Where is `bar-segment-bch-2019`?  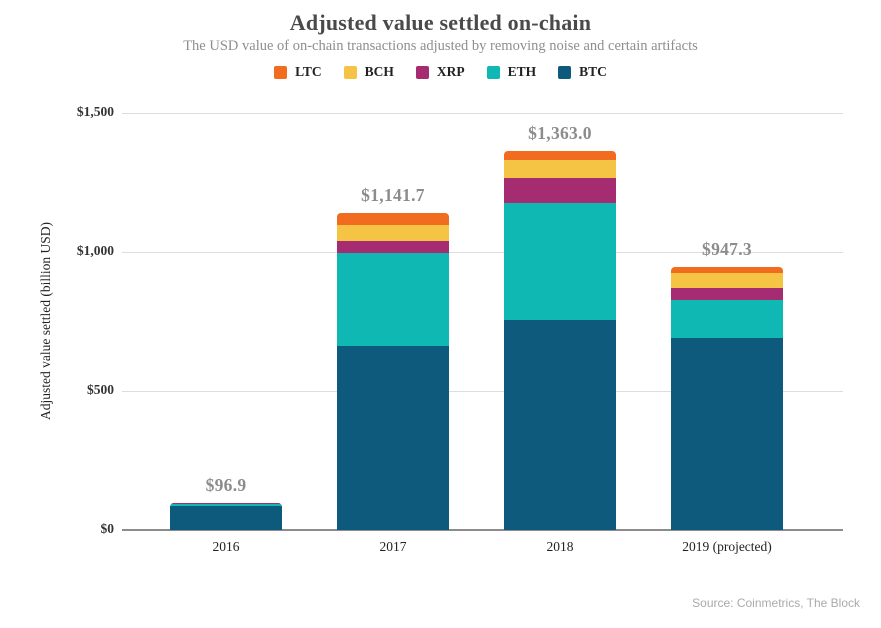 bar-segment-bch-2019 is located at coordinates (727, 280).